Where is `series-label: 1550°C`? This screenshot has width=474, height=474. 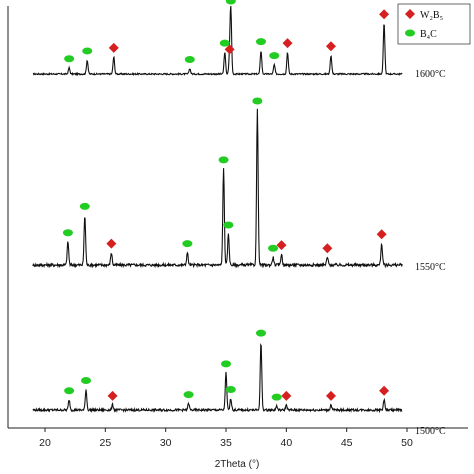
series-label: 1550°C is located at coordinates (430, 267).